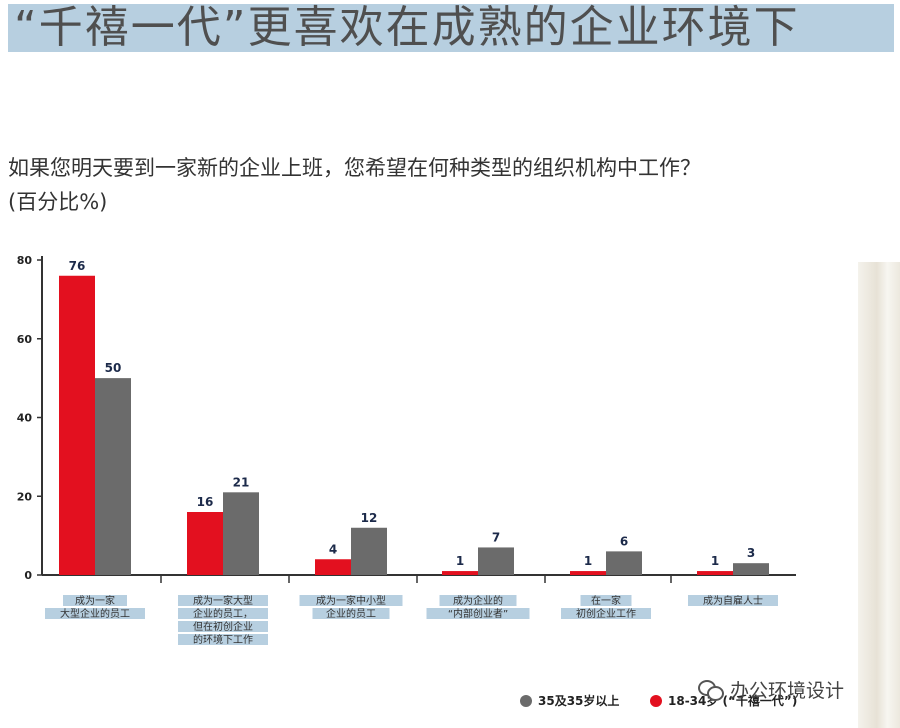 This screenshot has height=728, width=900. What do you see at coordinates (205, 502) in the screenshot?
I see `data-label-red: 16` at bounding box center [205, 502].